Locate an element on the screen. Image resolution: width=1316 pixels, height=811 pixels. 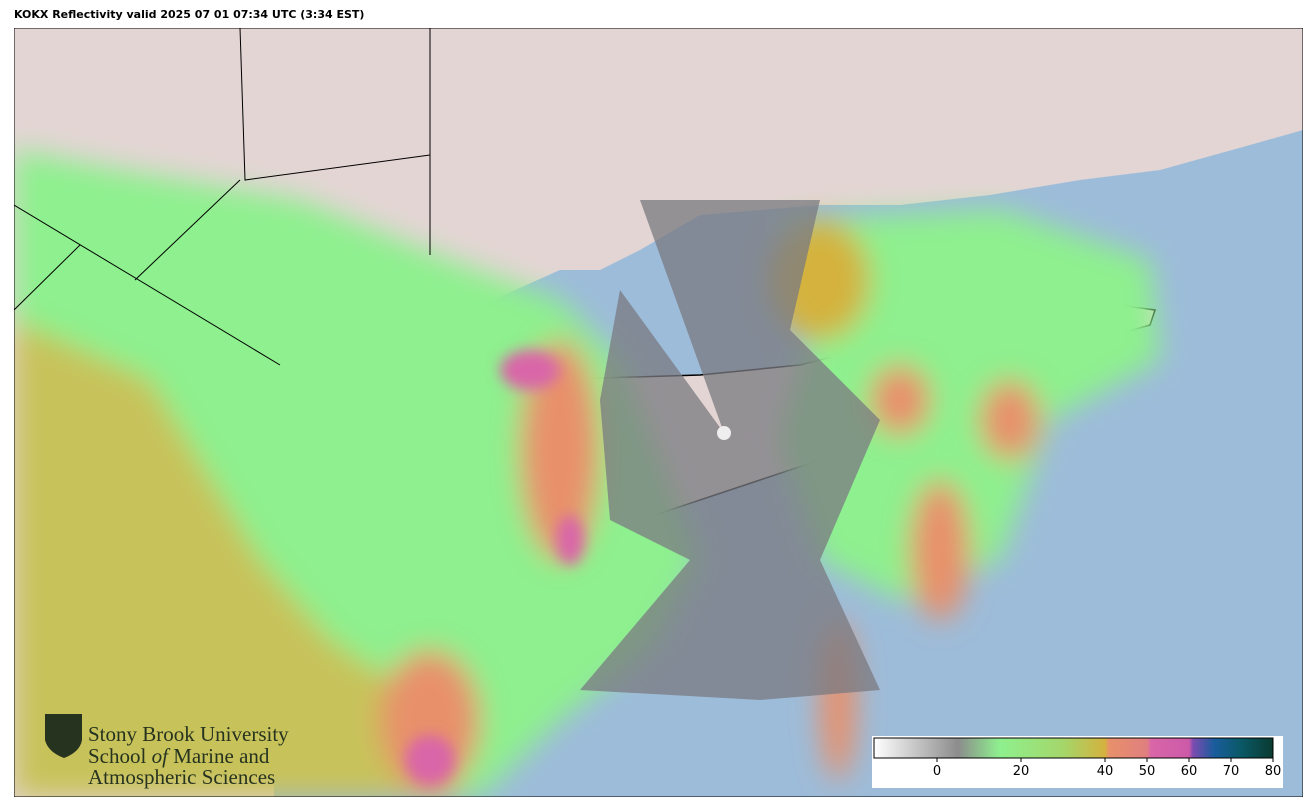
logo-shield is located at coordinates (63, 736).